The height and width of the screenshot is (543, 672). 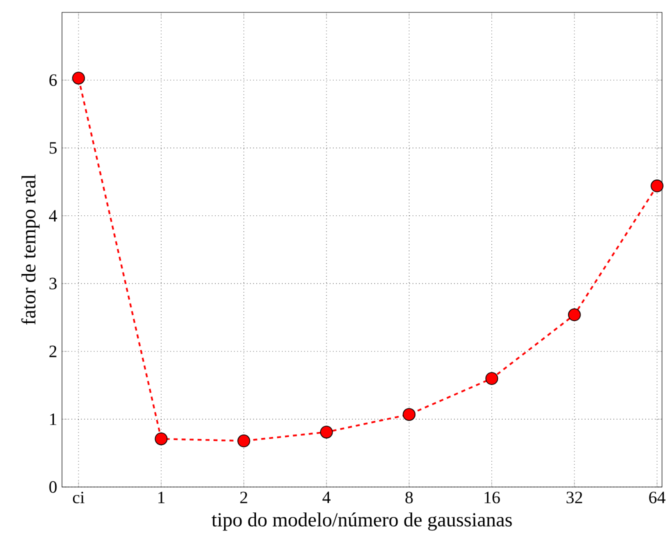 What do you see at coordinates (326, 498) in the screenshot?
I see `x-tick-label: 4` at bounding box center [326, 498].